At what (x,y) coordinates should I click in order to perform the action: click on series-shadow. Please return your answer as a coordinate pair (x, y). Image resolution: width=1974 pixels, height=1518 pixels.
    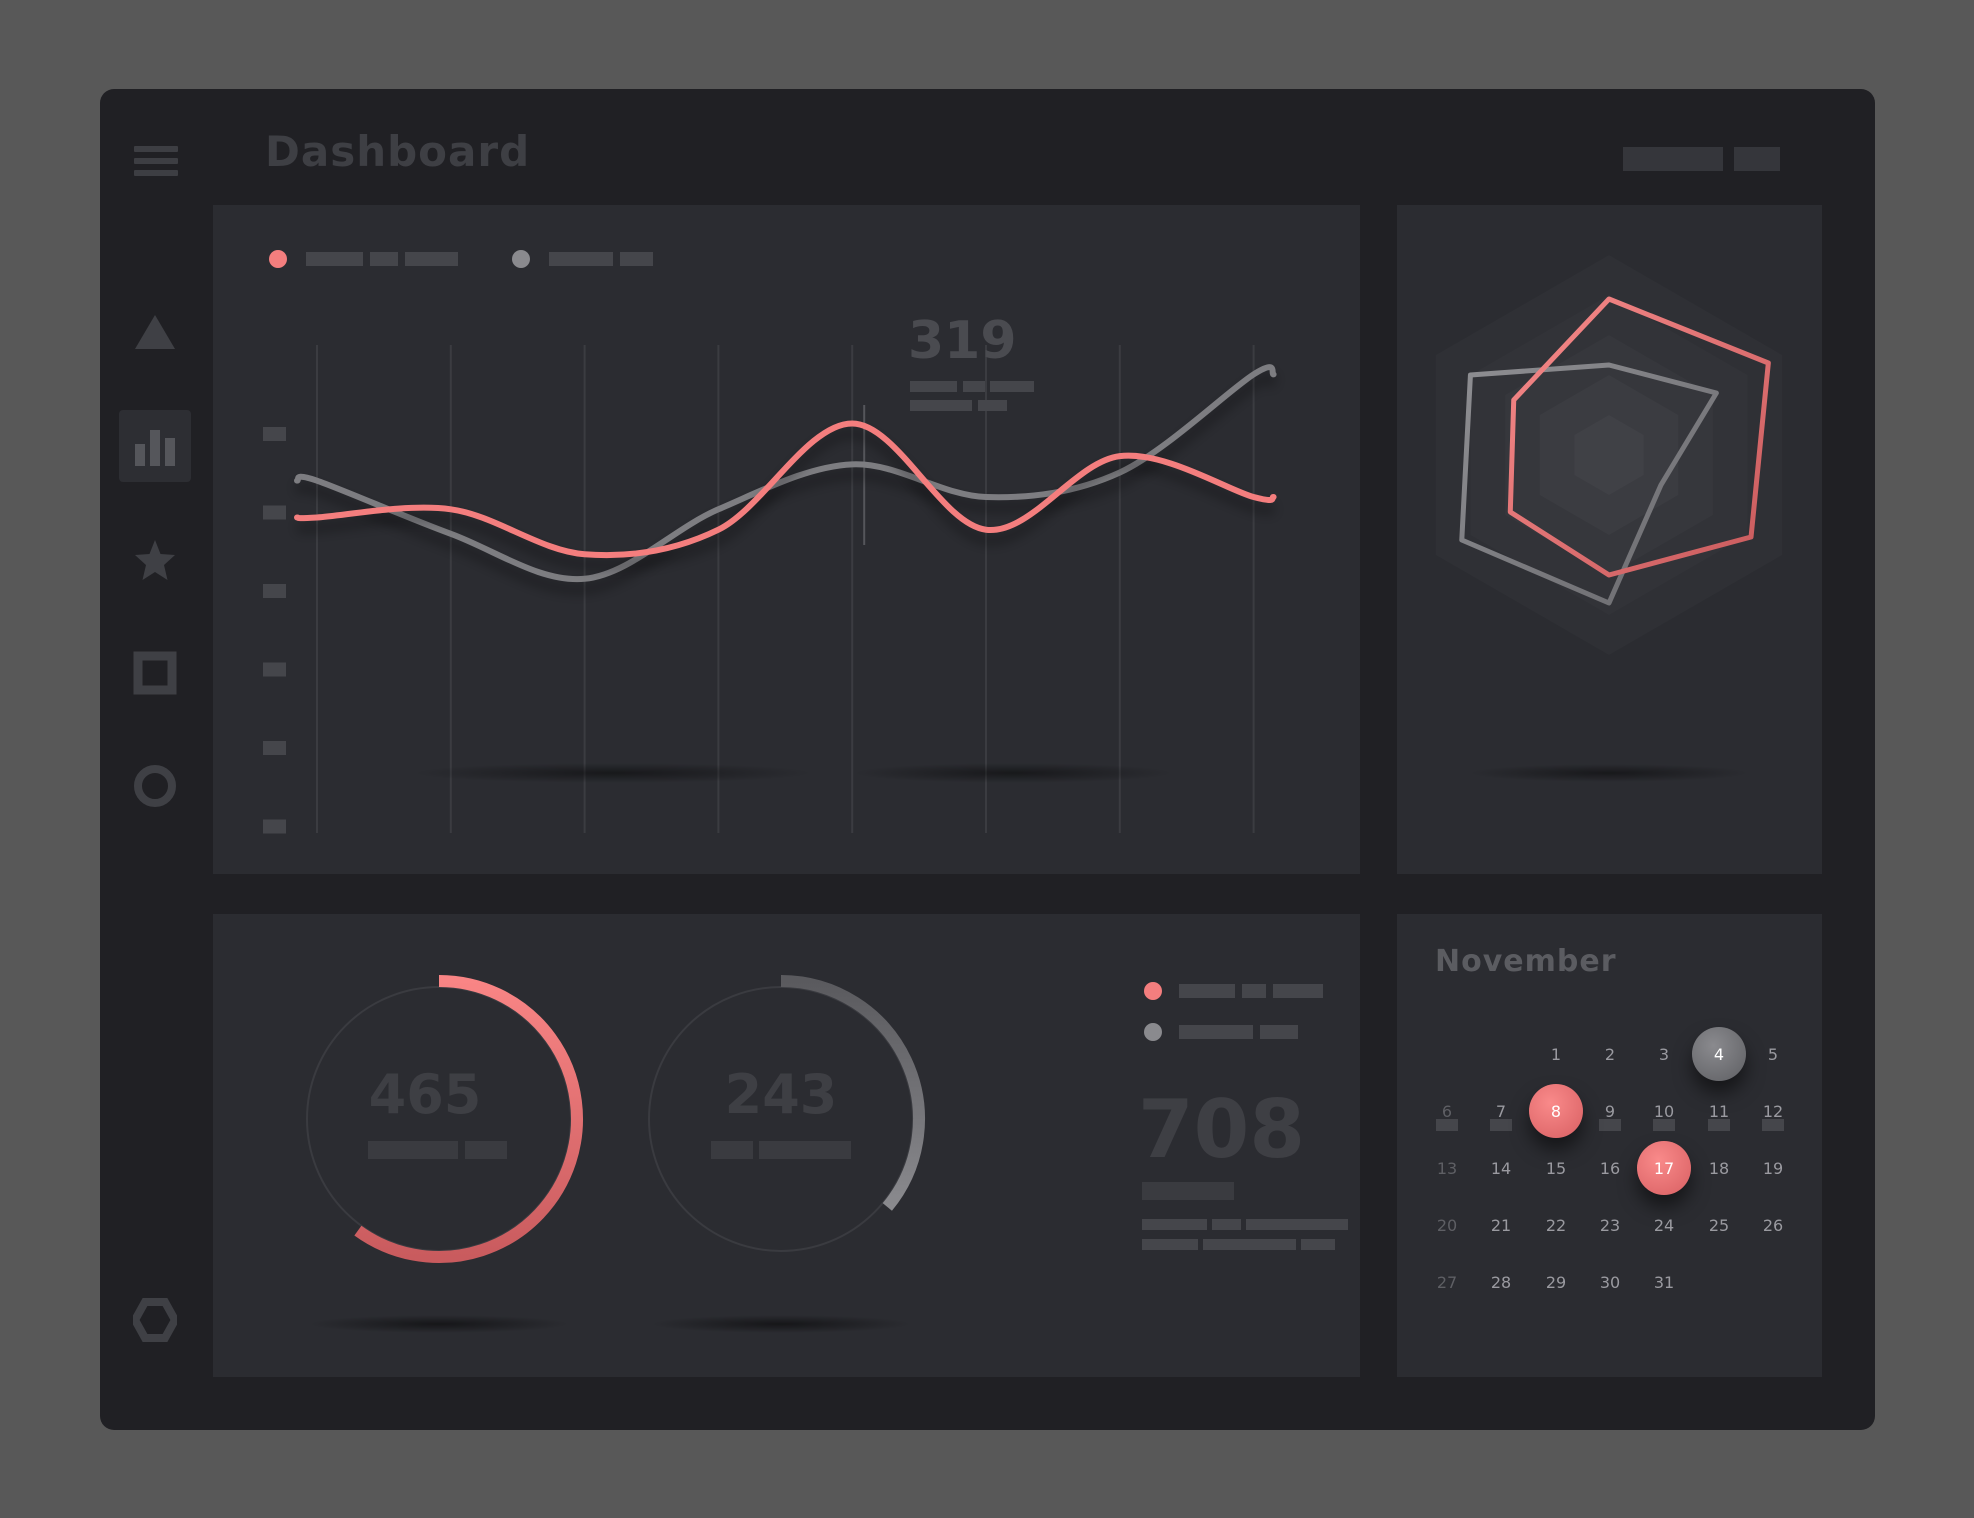
    Looking at the image, I should click on (785, 499).